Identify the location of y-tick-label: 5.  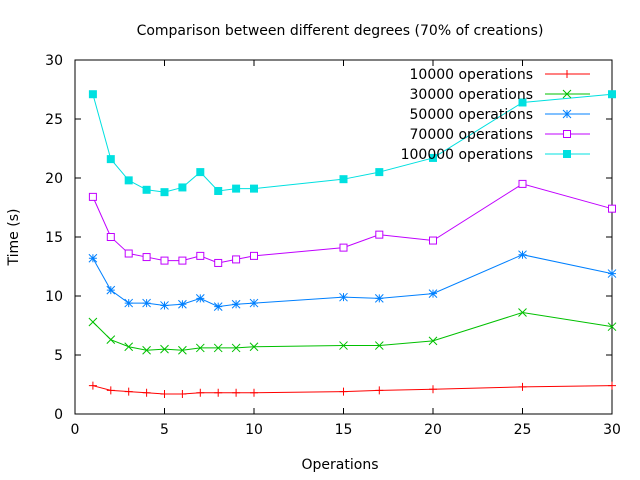
(58, 356).